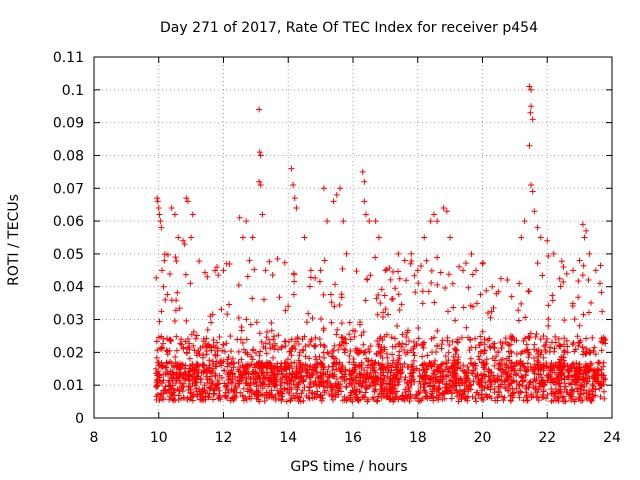 This screenshot has width=640, height=480. I want to click on y-tick-label: 0.04, so click(68, 288).